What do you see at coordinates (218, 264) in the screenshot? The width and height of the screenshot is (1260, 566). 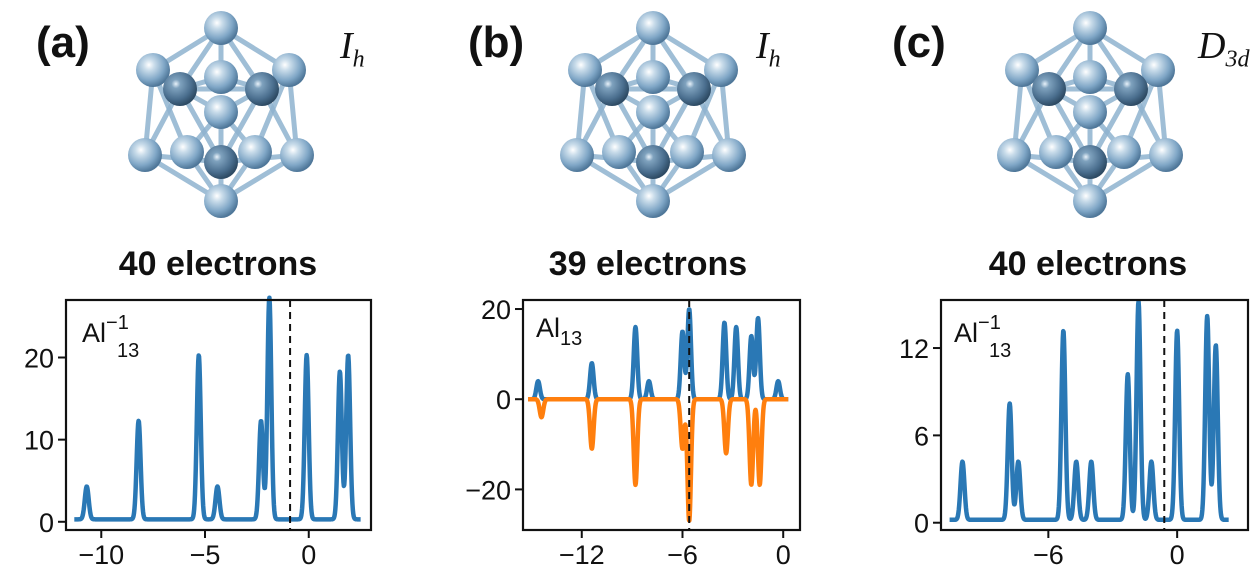 I see `electron-count-a: 40 electrons` at bounding box center [218, 264].